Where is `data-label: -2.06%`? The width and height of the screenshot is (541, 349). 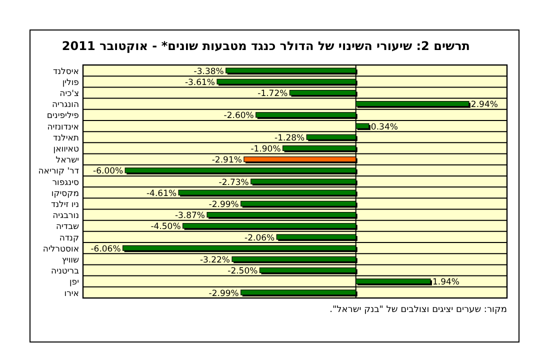 data-label: -2.06% is located at coordinates (259, 238).